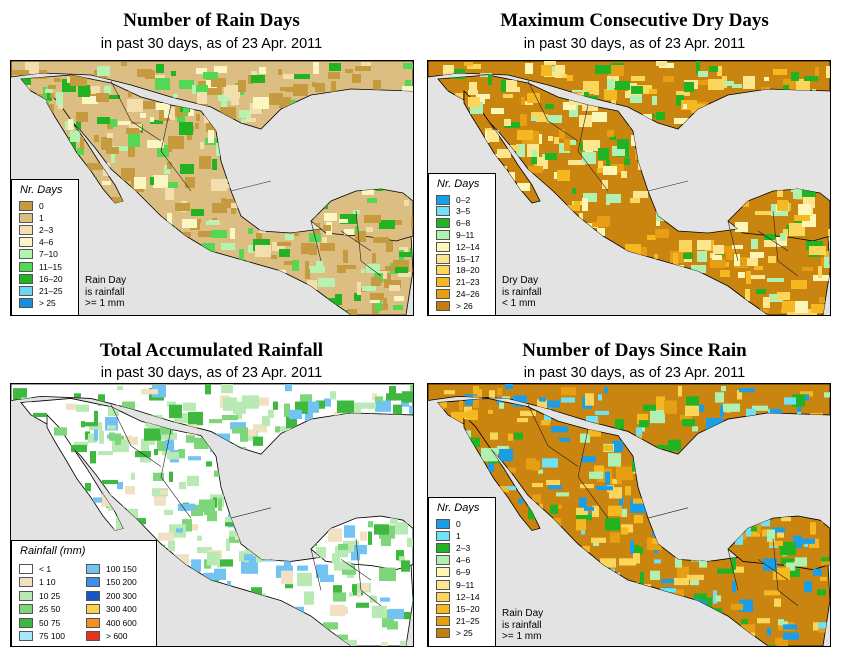 The image size is (846, 658). I want to click on legend-item: 300 400, so click(111, 609).